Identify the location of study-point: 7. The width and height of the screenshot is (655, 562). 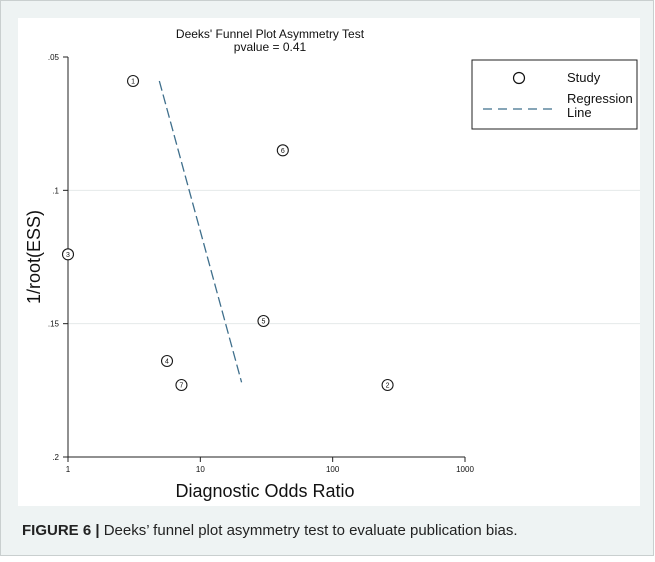
(181, 385).